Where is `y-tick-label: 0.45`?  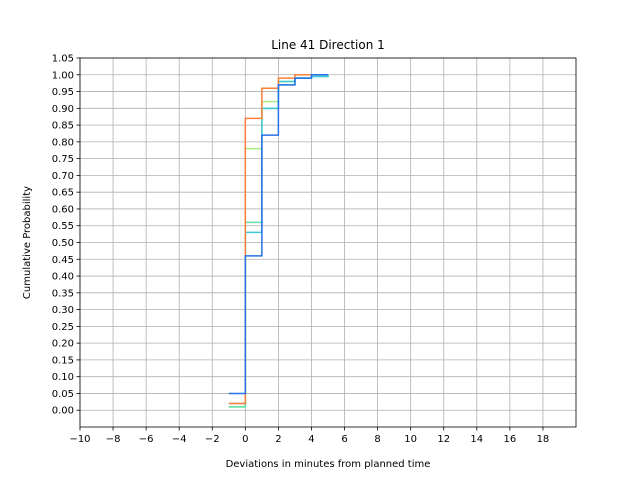 y-tick-label: 0.45 is located at coordinates (63, 260).